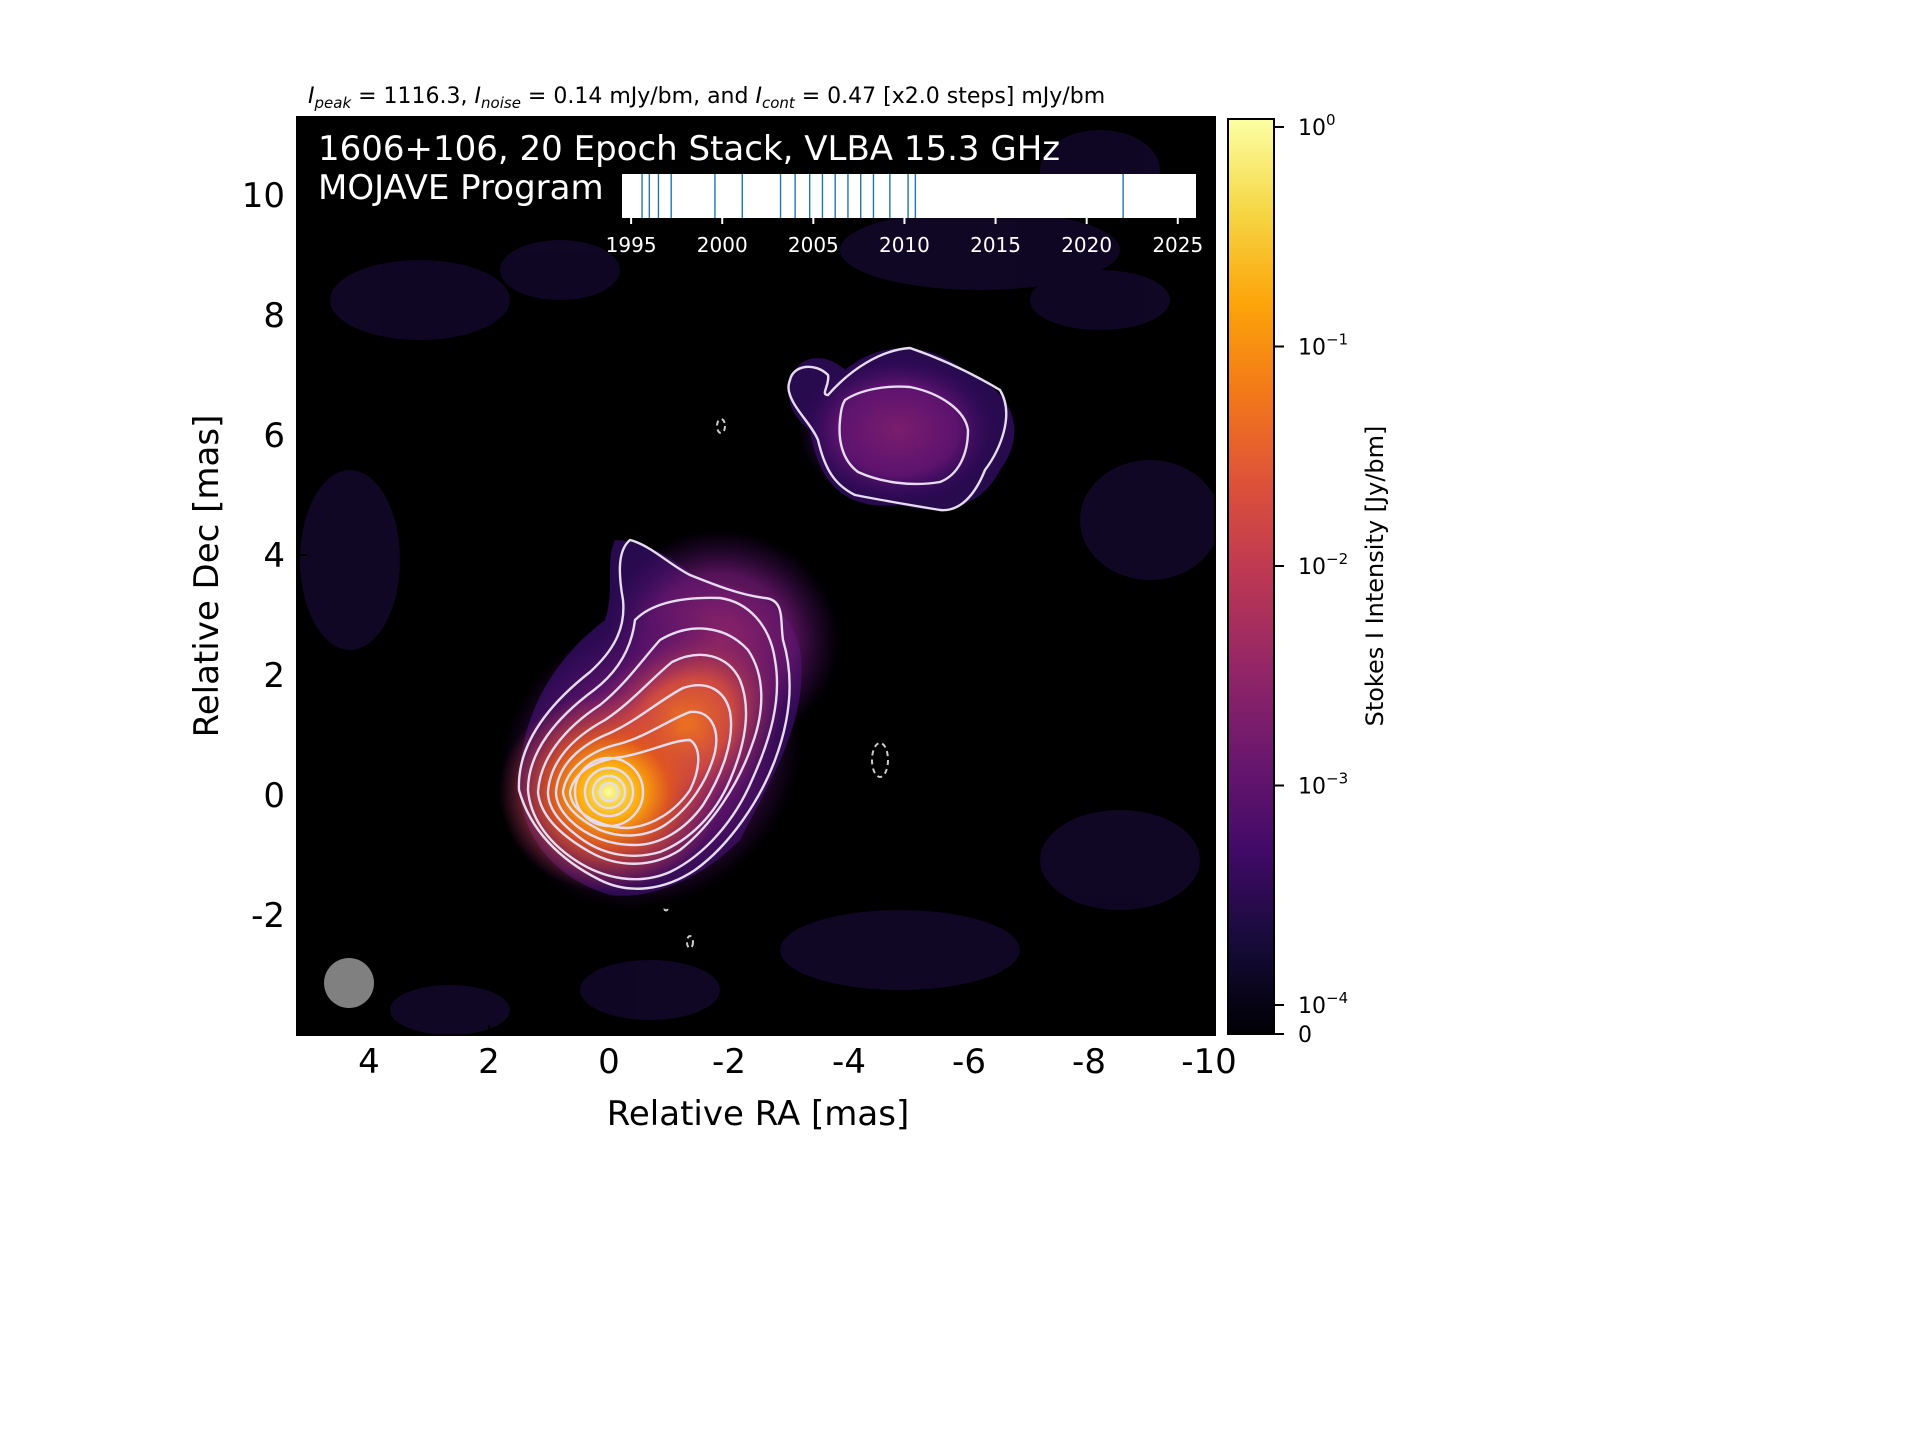 Image resolution: width=1920 pixels, height=1444 pixels. What do you see at coordinates (609, 1062) in the screenshot?
I see `x-tick-label: 0` at bounding box center [609, 1062].